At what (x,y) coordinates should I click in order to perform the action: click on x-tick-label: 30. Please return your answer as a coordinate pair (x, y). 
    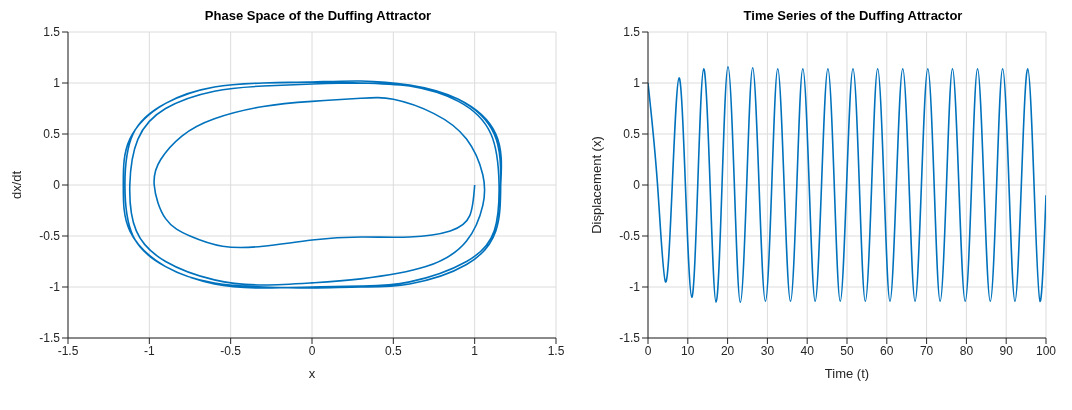
    Looking at the image, I should click on (767, 350).